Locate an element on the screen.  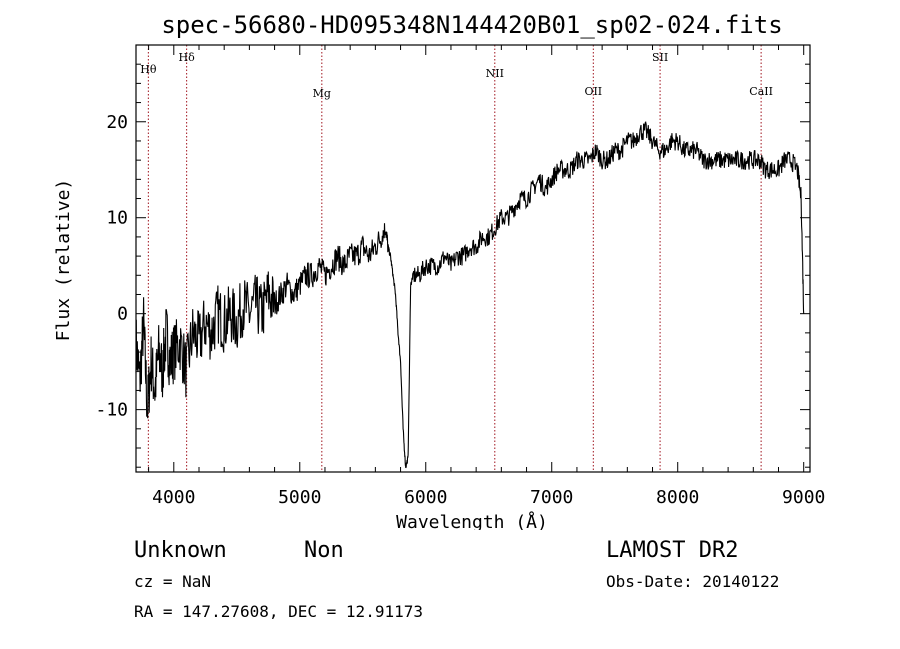
x-axis-label: Wavelength (Å) is located at coordinates (472, 520).